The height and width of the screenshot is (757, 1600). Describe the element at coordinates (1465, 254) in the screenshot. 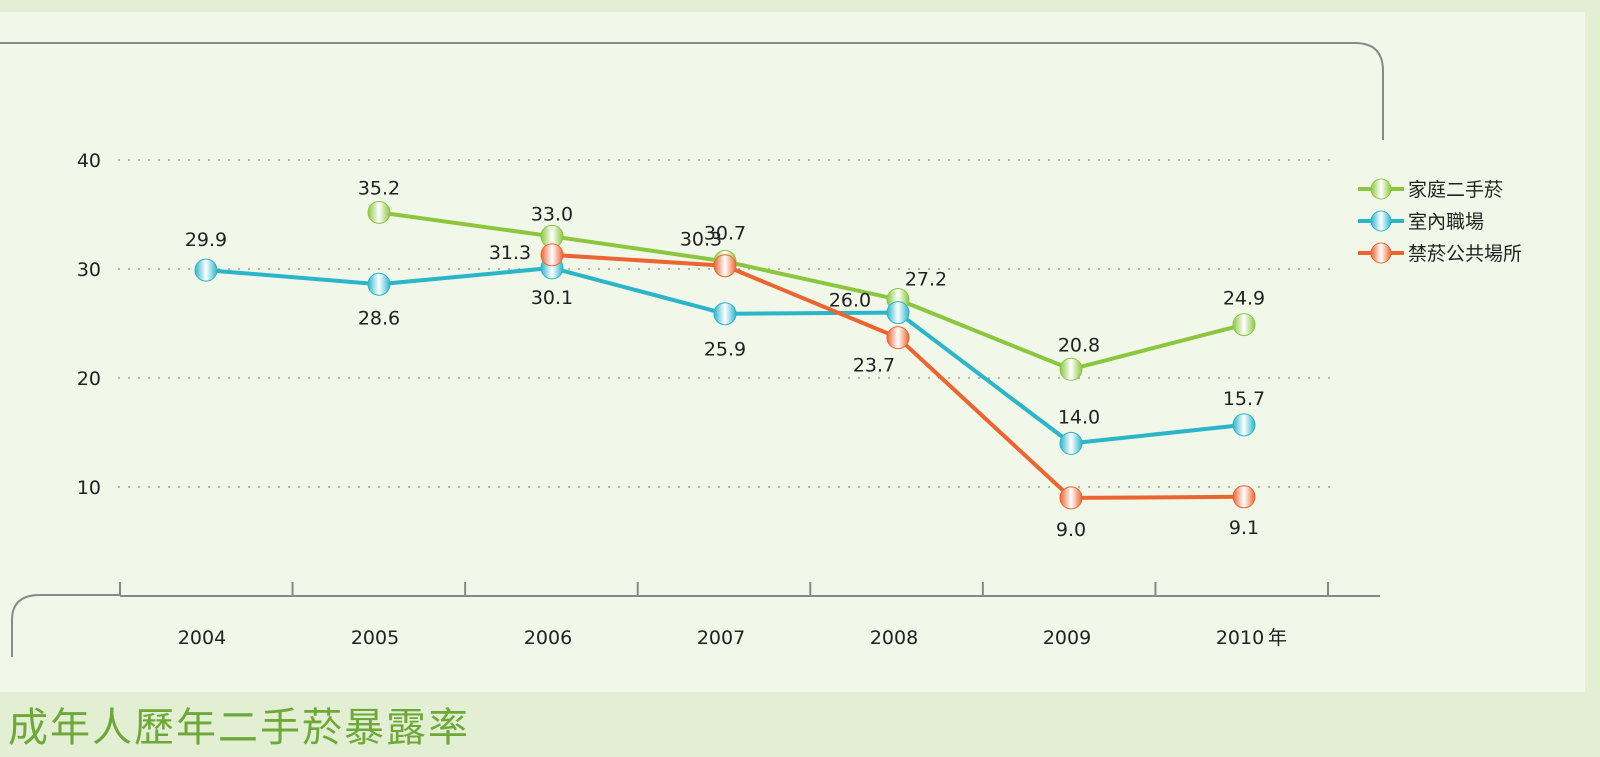

I see `legend-label: 禁菸公共場所` at that location.